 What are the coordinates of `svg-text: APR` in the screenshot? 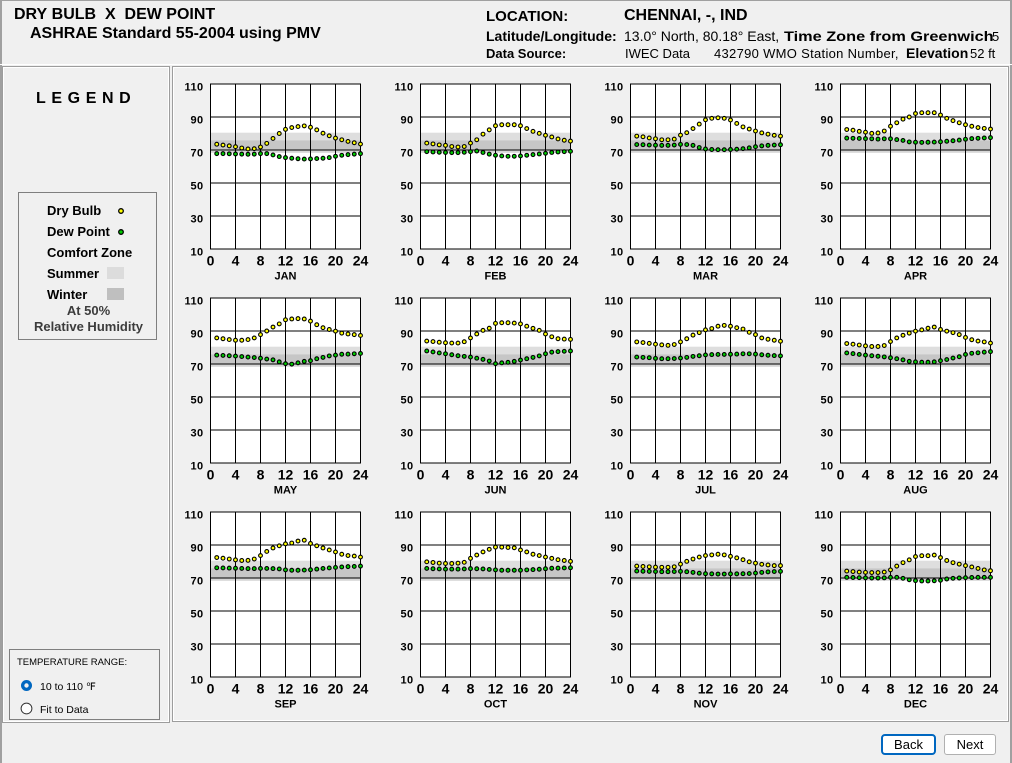 It's located at (915, 277).